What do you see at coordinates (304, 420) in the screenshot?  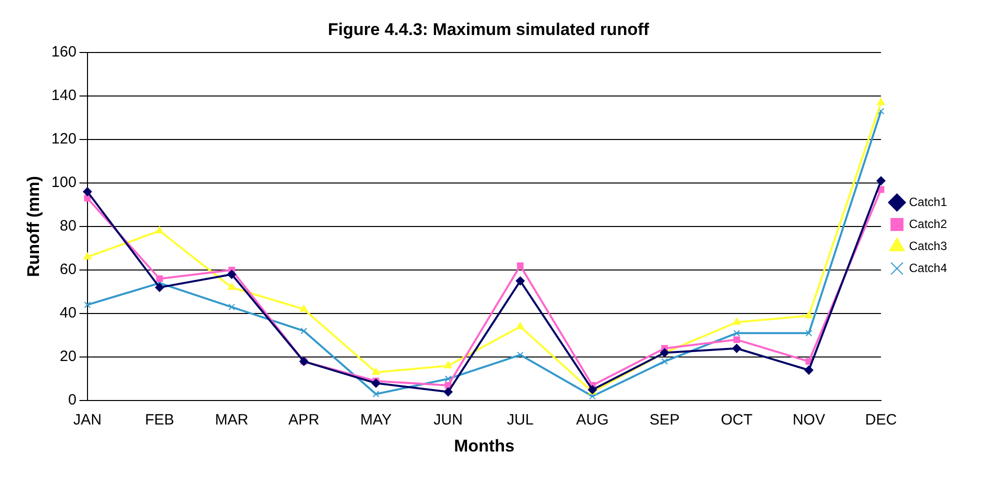 I see `x-tick-label: APR` at bounding box center [304, 420].